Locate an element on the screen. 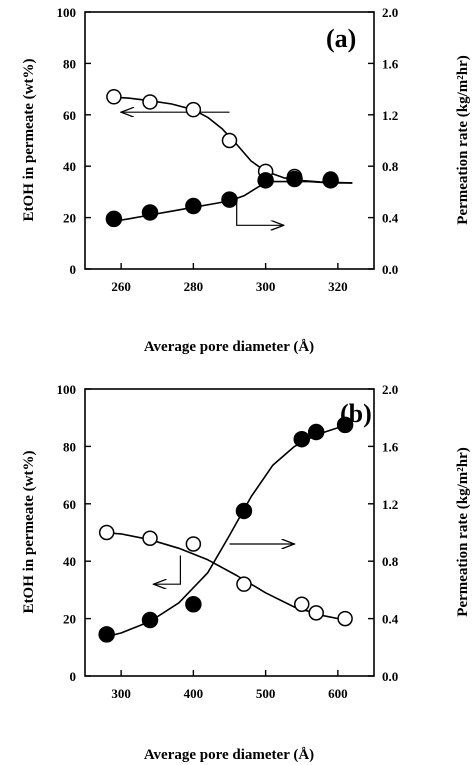 This screenshot has width=474, height=765. y2-ticks-b: 0.0 0.4 0.8 1.2 1.6 2.0 is located at coordinates (383, 533).